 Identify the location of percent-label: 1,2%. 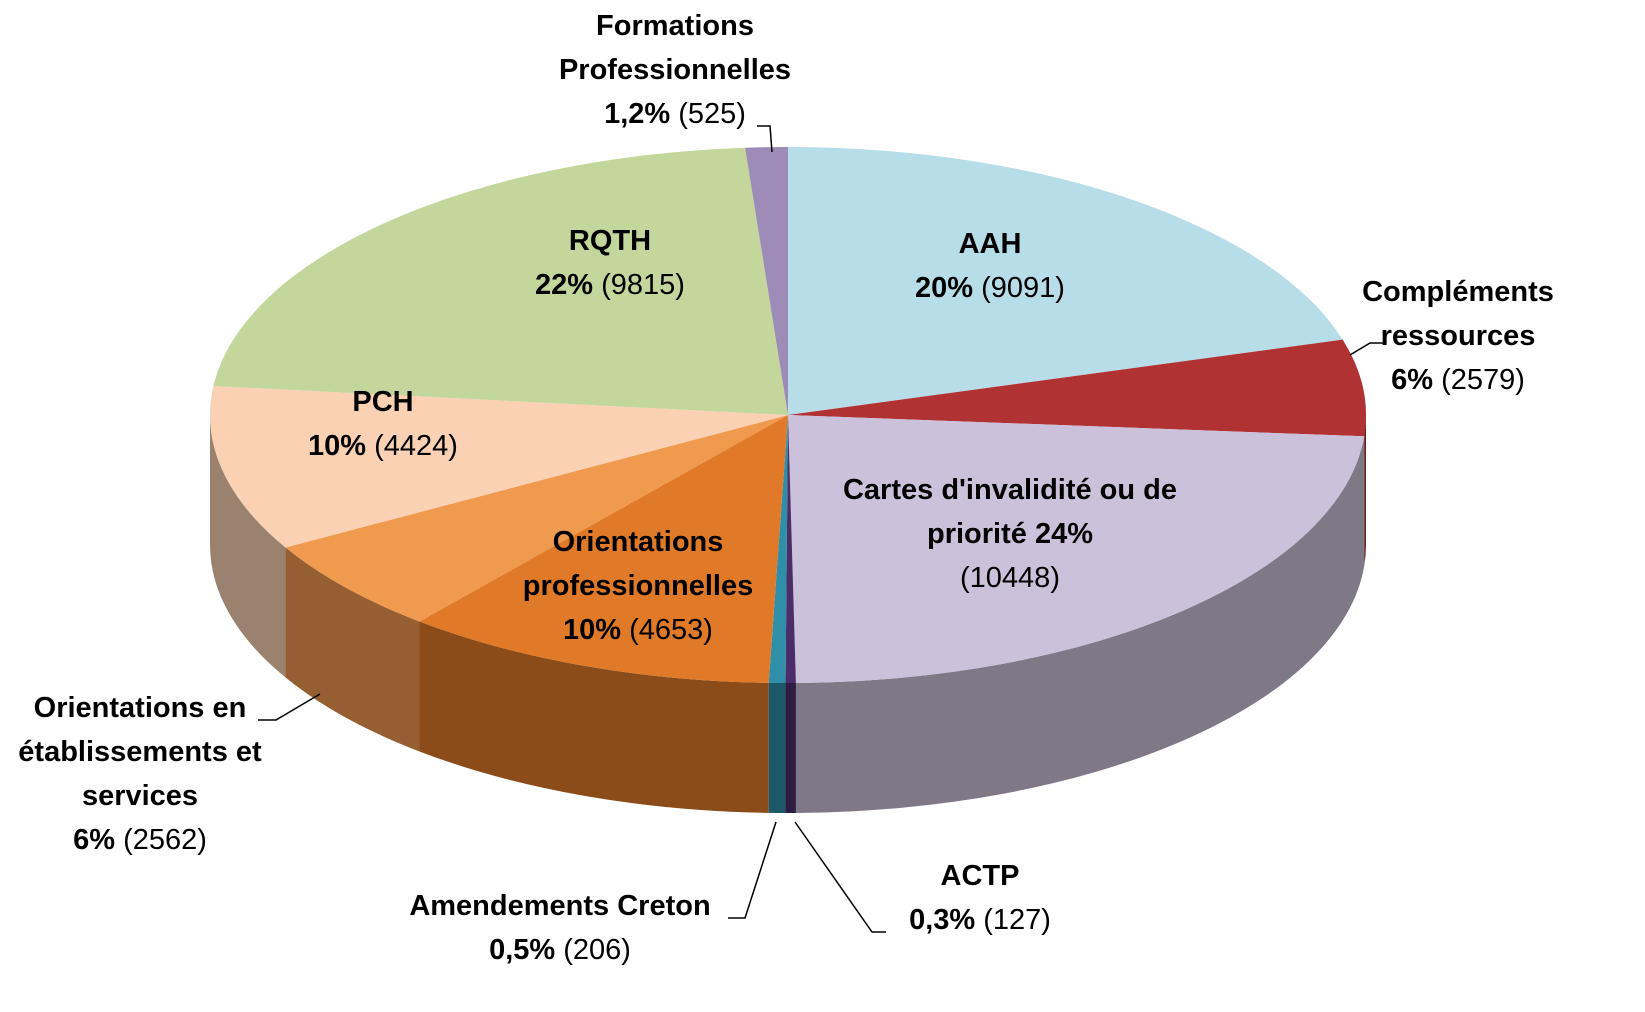
(637, 114).